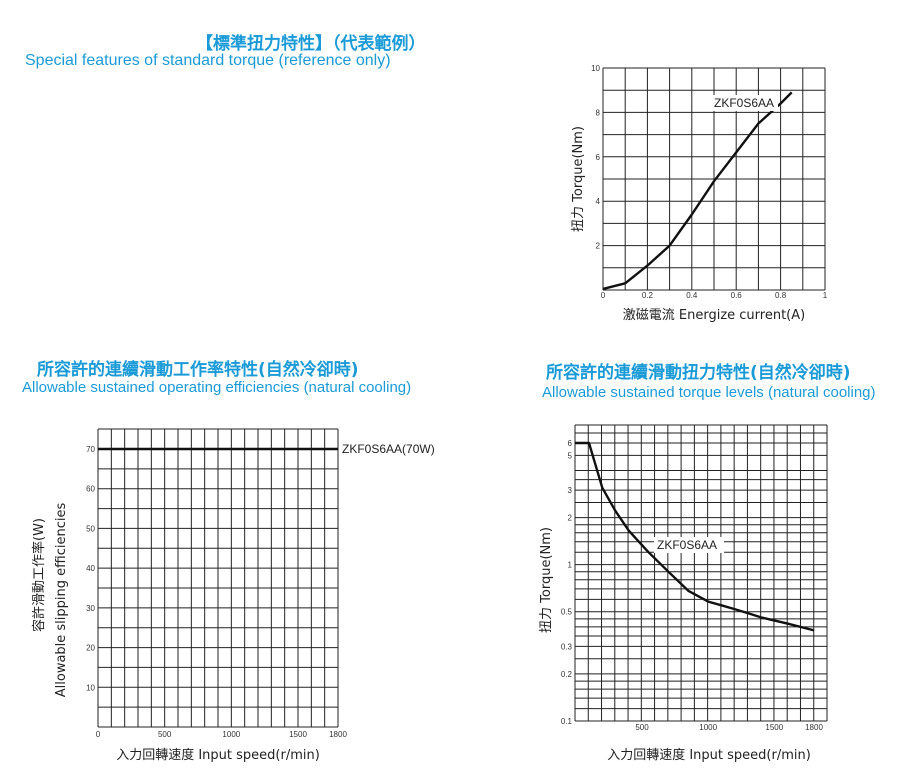 The height and width of the screenshot is (783, 900). I want to click on chart3-series-label: ZKF0S6AA, so click(687, 545).